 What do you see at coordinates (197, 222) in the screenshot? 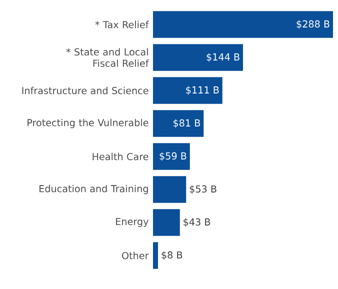
I see `data-label: $43 B` at bounding box center [197, 222].